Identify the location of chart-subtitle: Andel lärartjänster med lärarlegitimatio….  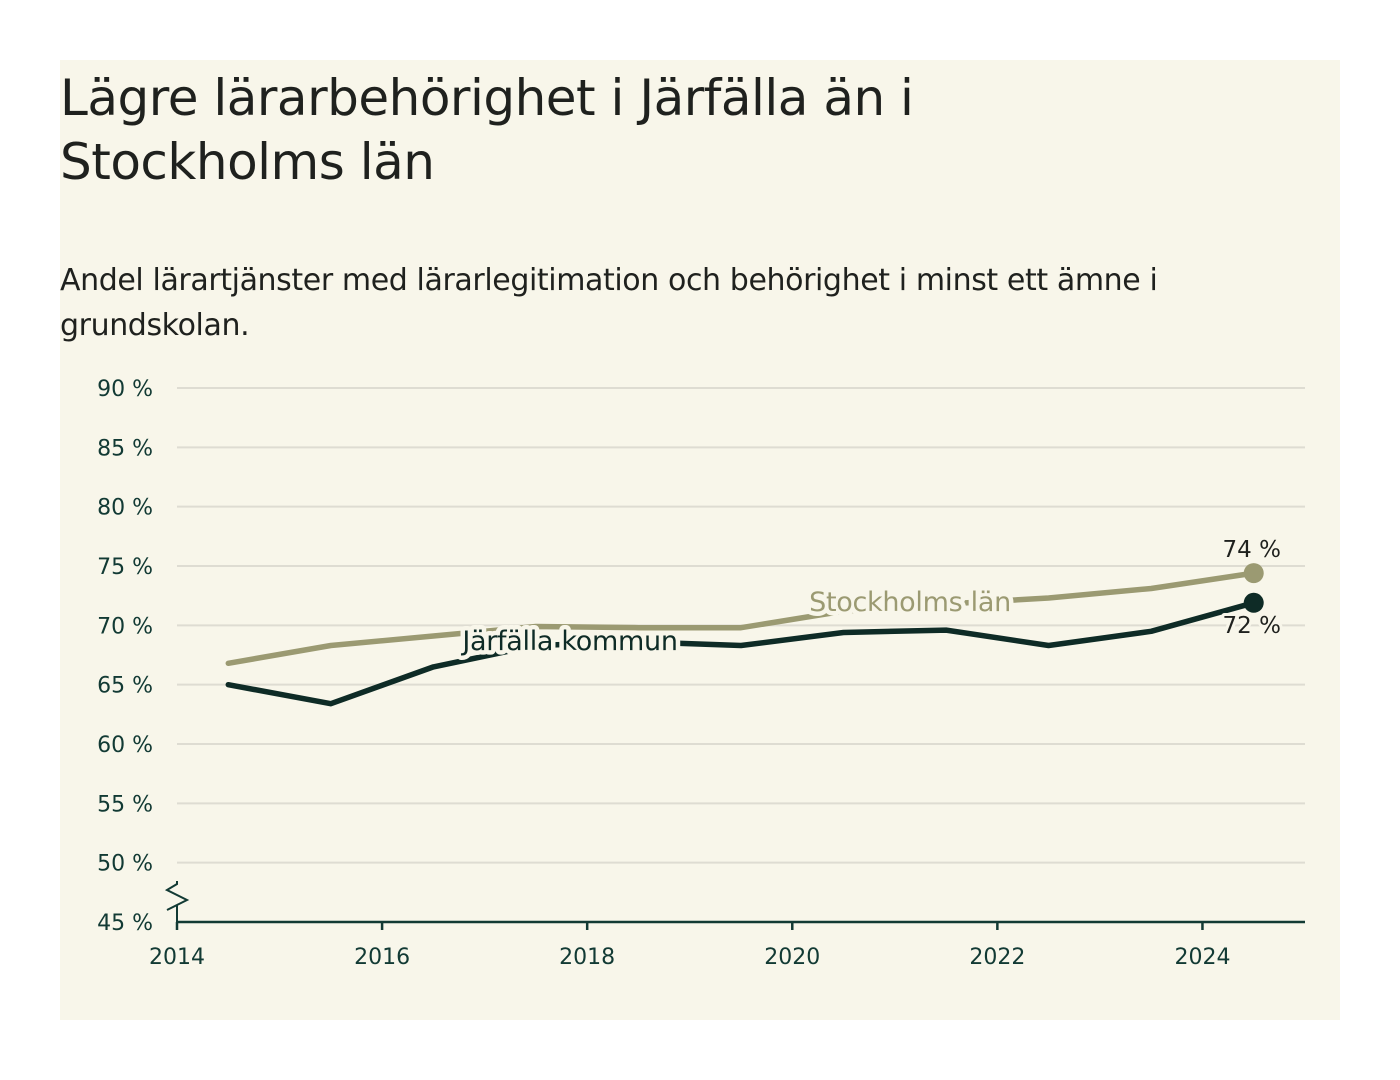
(609, 303).